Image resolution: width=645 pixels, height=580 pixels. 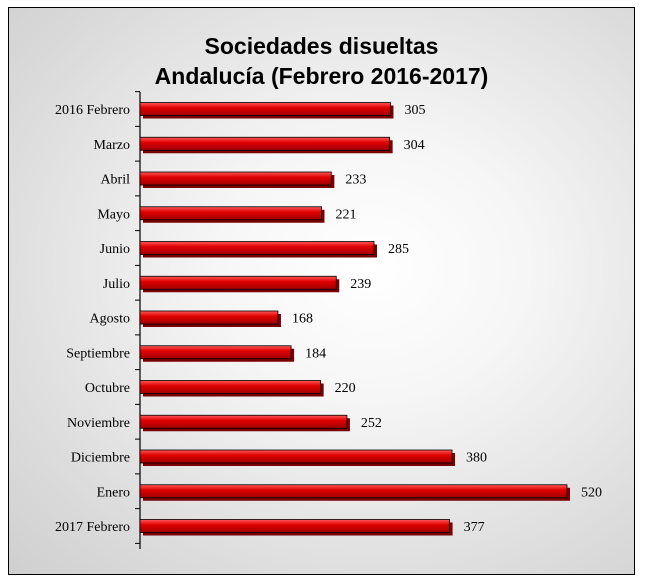 What do you see at coordinates (353, 491) in the screenshot?
I see `bar-enero` at bounding box center [353, 491].